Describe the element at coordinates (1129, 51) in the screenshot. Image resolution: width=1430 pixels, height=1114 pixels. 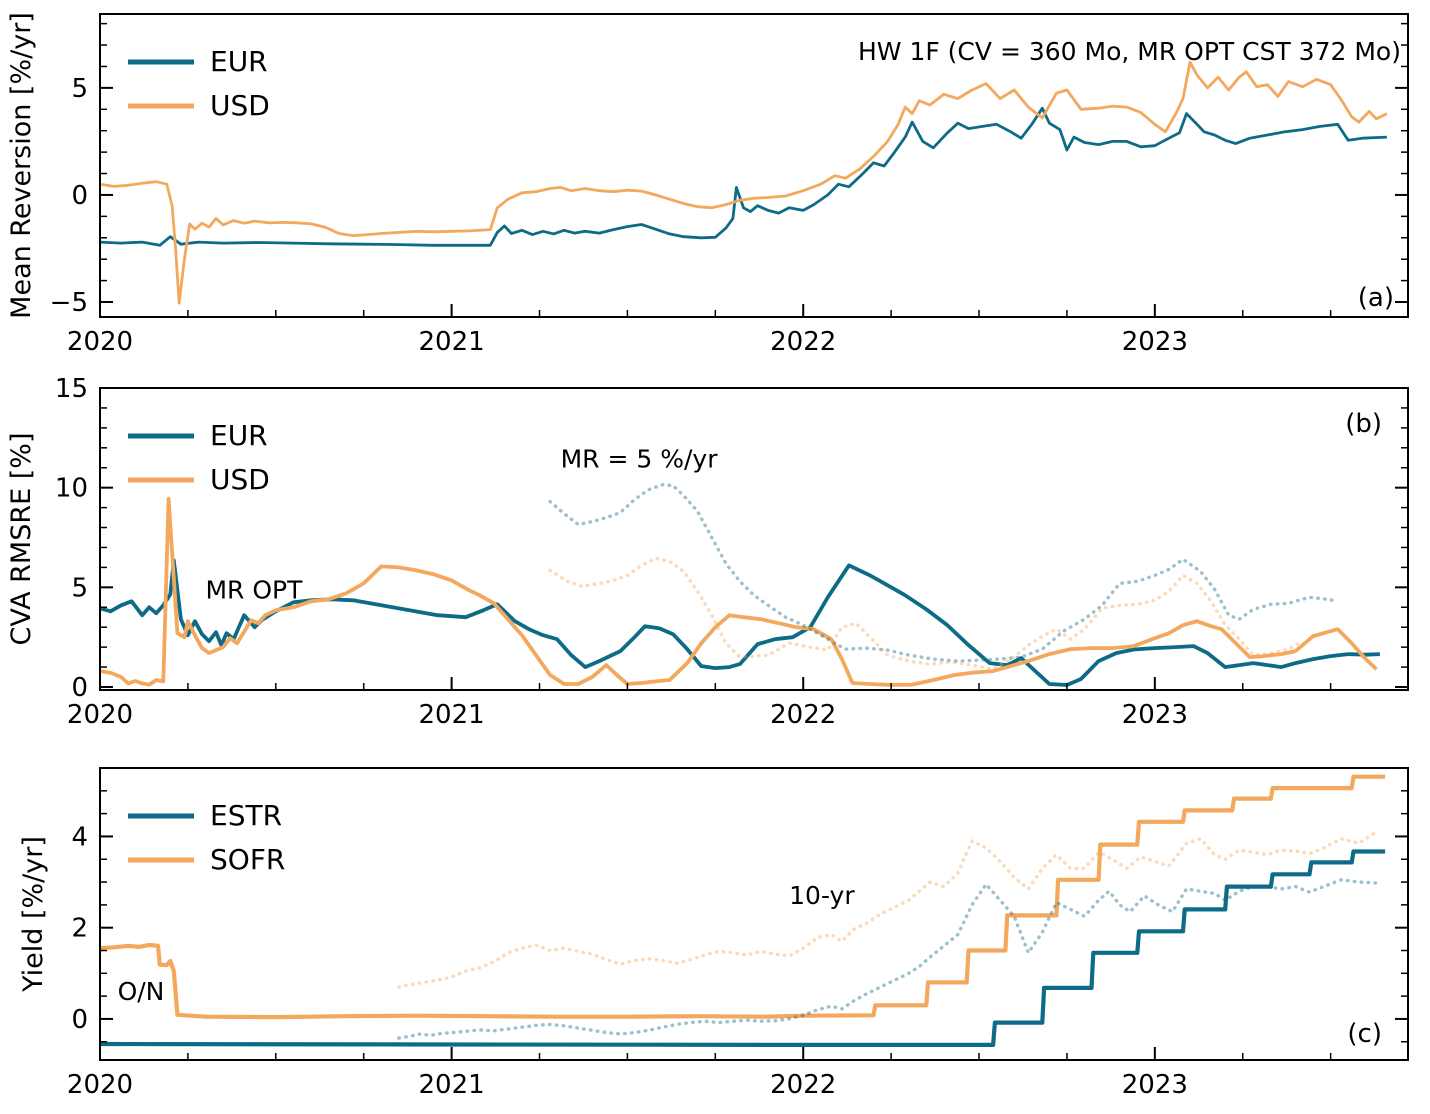
I see `panel-a-annotation-0: HW 1F (CV = 360 Mo, MR OPT CST 372 Mo)` at that location.